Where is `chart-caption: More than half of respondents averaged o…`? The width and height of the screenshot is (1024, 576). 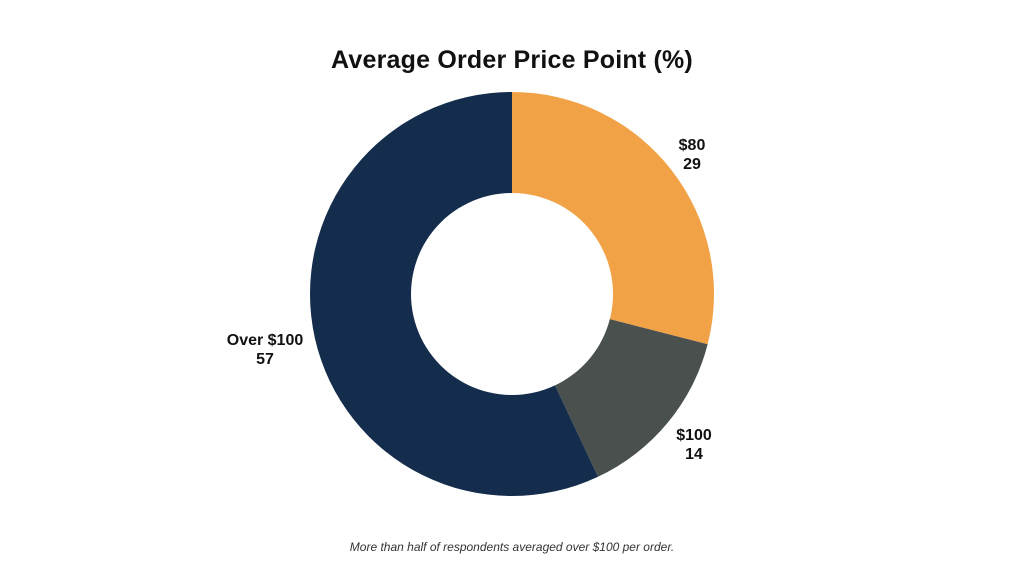
chart-caption: More than half of respondents averaged o… is located at coordinates (512, 547).